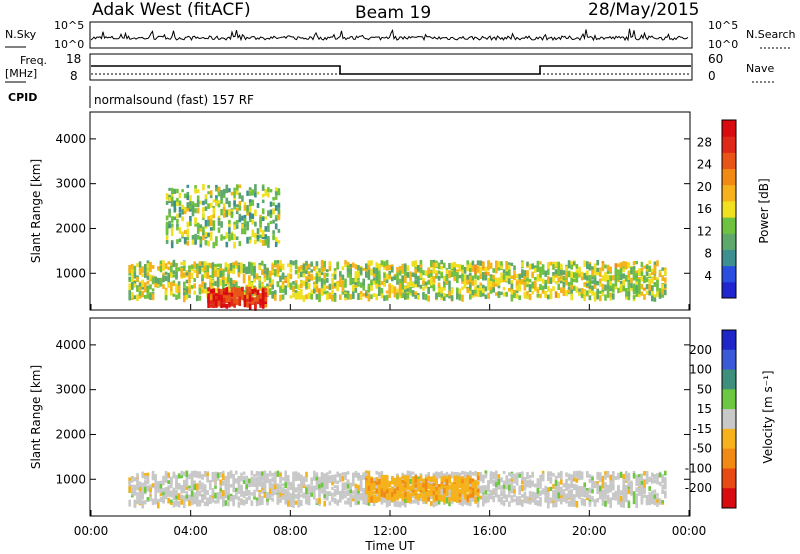  What do you see at coordinates (729, 379) in the screenshot?
I see `velocity-colorbar-swatch` at bounding box center [729, 379].